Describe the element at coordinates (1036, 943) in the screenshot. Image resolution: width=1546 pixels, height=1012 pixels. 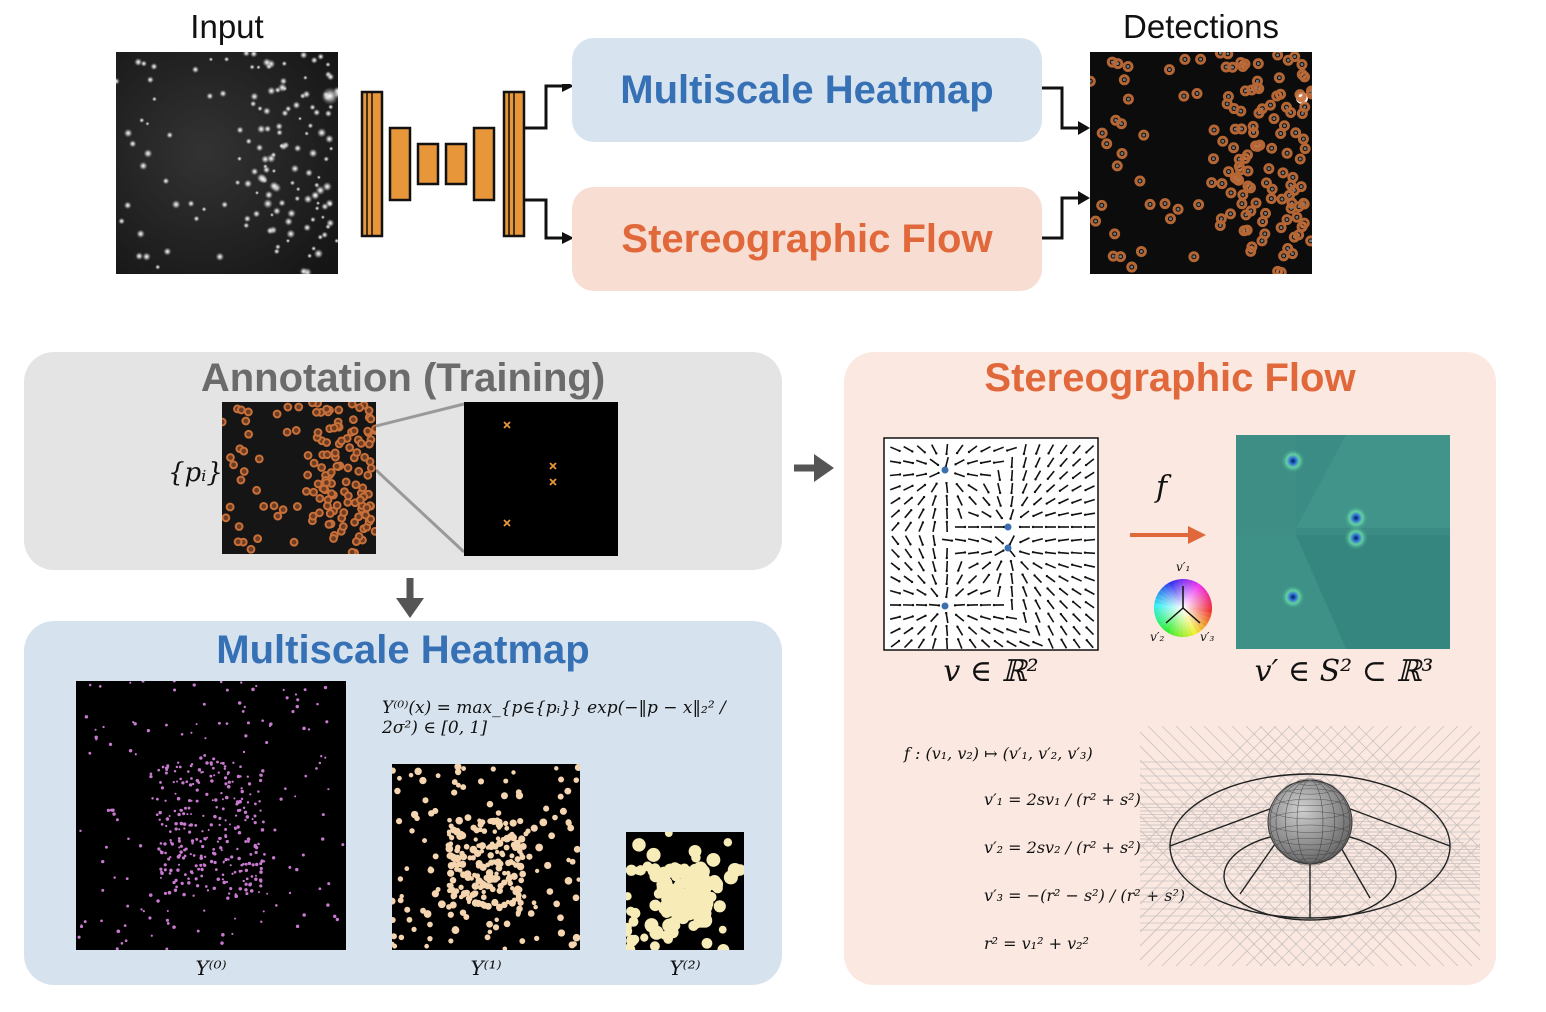
I see `eq-r: r² = v₁² + v₂²` at that location.